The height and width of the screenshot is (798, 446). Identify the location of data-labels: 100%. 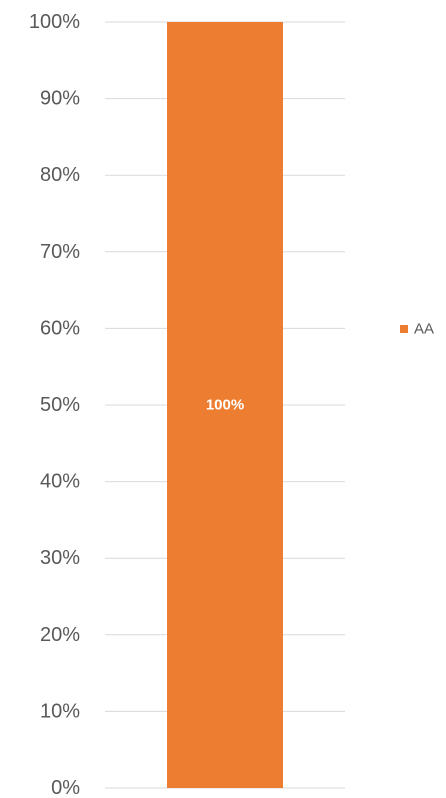
(225, 405).